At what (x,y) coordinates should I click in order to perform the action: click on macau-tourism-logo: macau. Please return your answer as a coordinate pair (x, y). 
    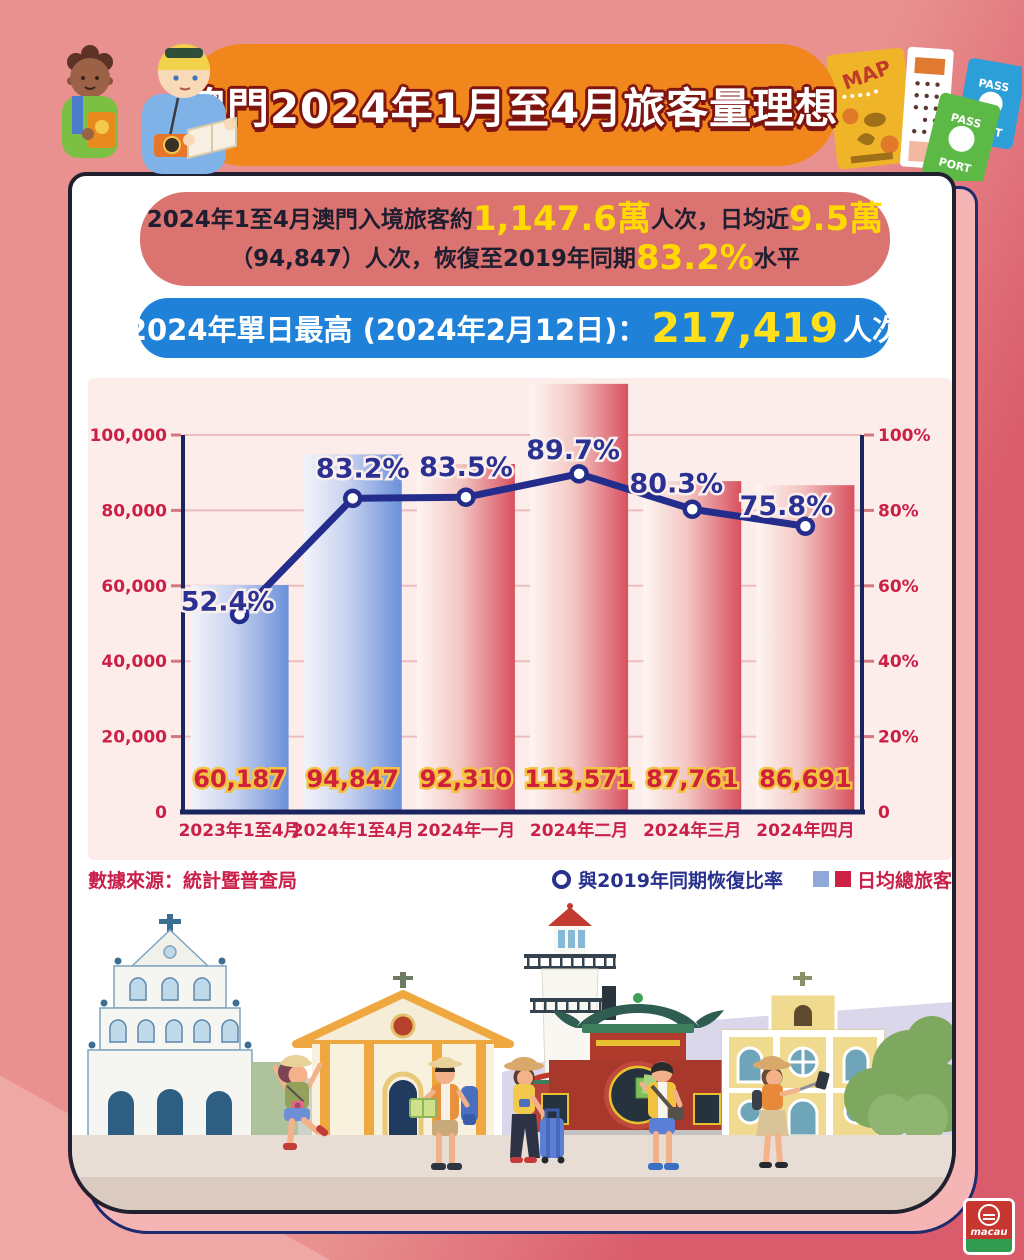
    Looking at the image, I should click on (989, 1226).